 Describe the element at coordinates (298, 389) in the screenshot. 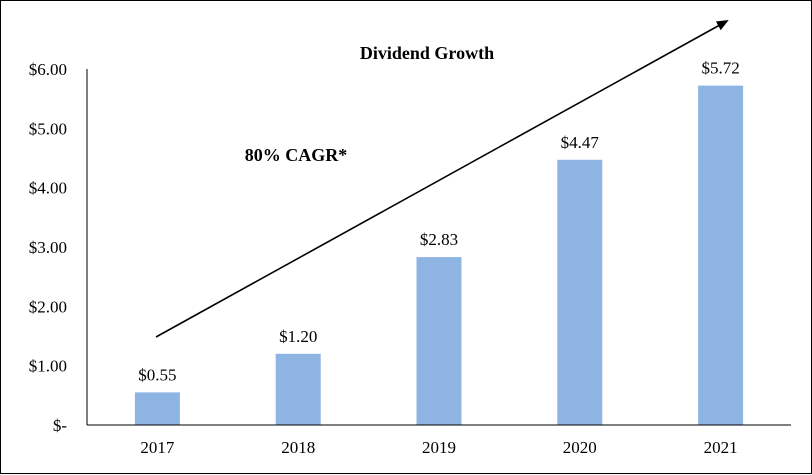

I see `bar-2018` at that location.